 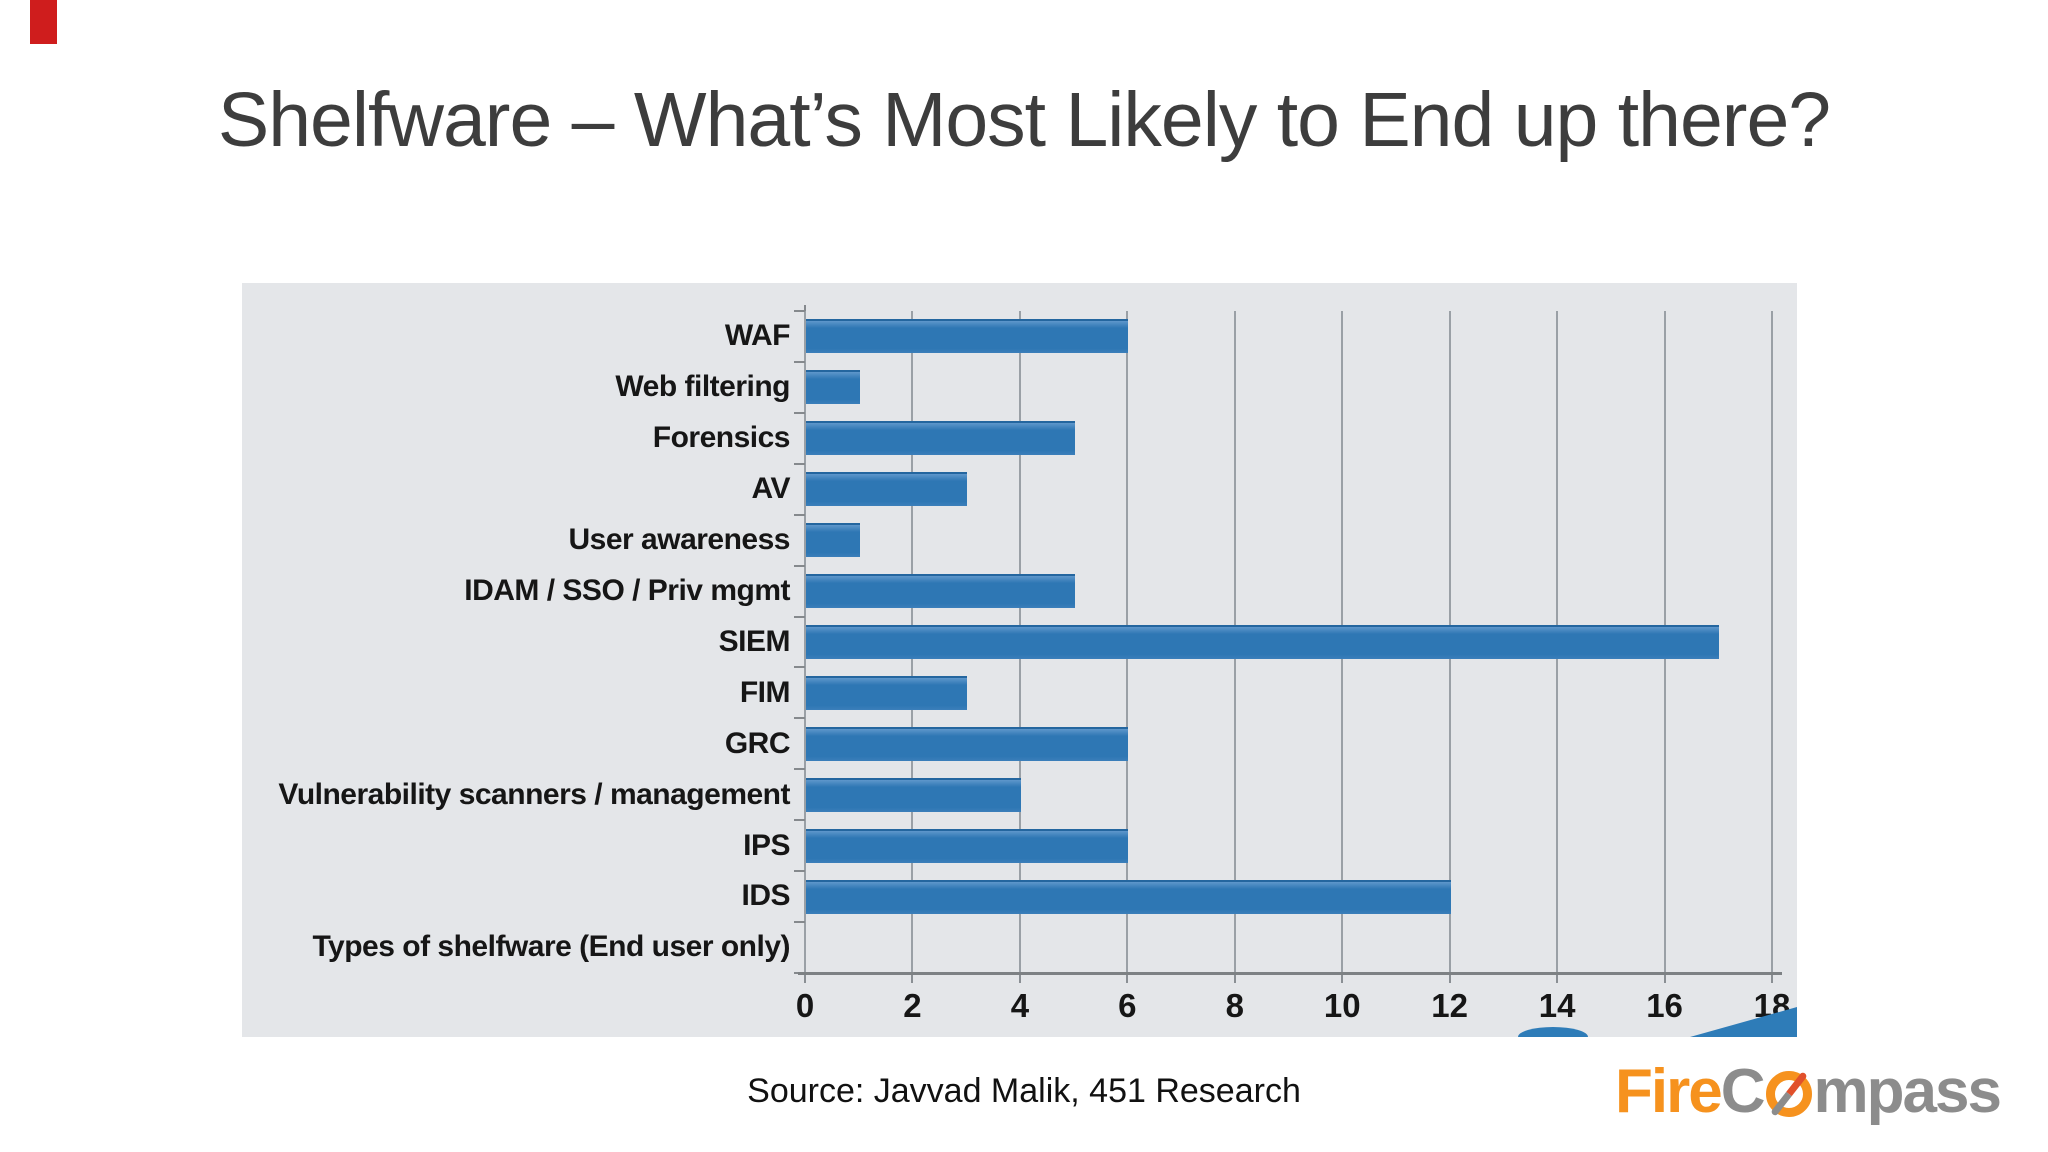 I want to click on category-label: IPS, so click(x=766, y=845).